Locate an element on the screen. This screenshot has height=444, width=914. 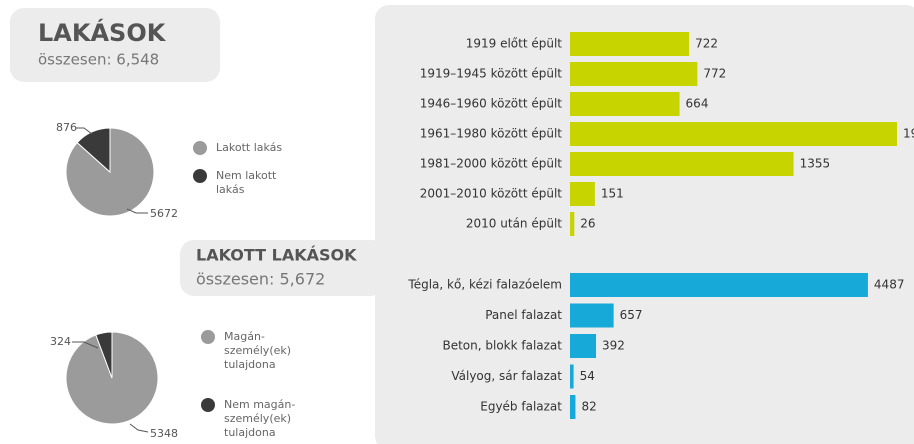
category-label: Panel falazat is located at coordinates (523, 315).